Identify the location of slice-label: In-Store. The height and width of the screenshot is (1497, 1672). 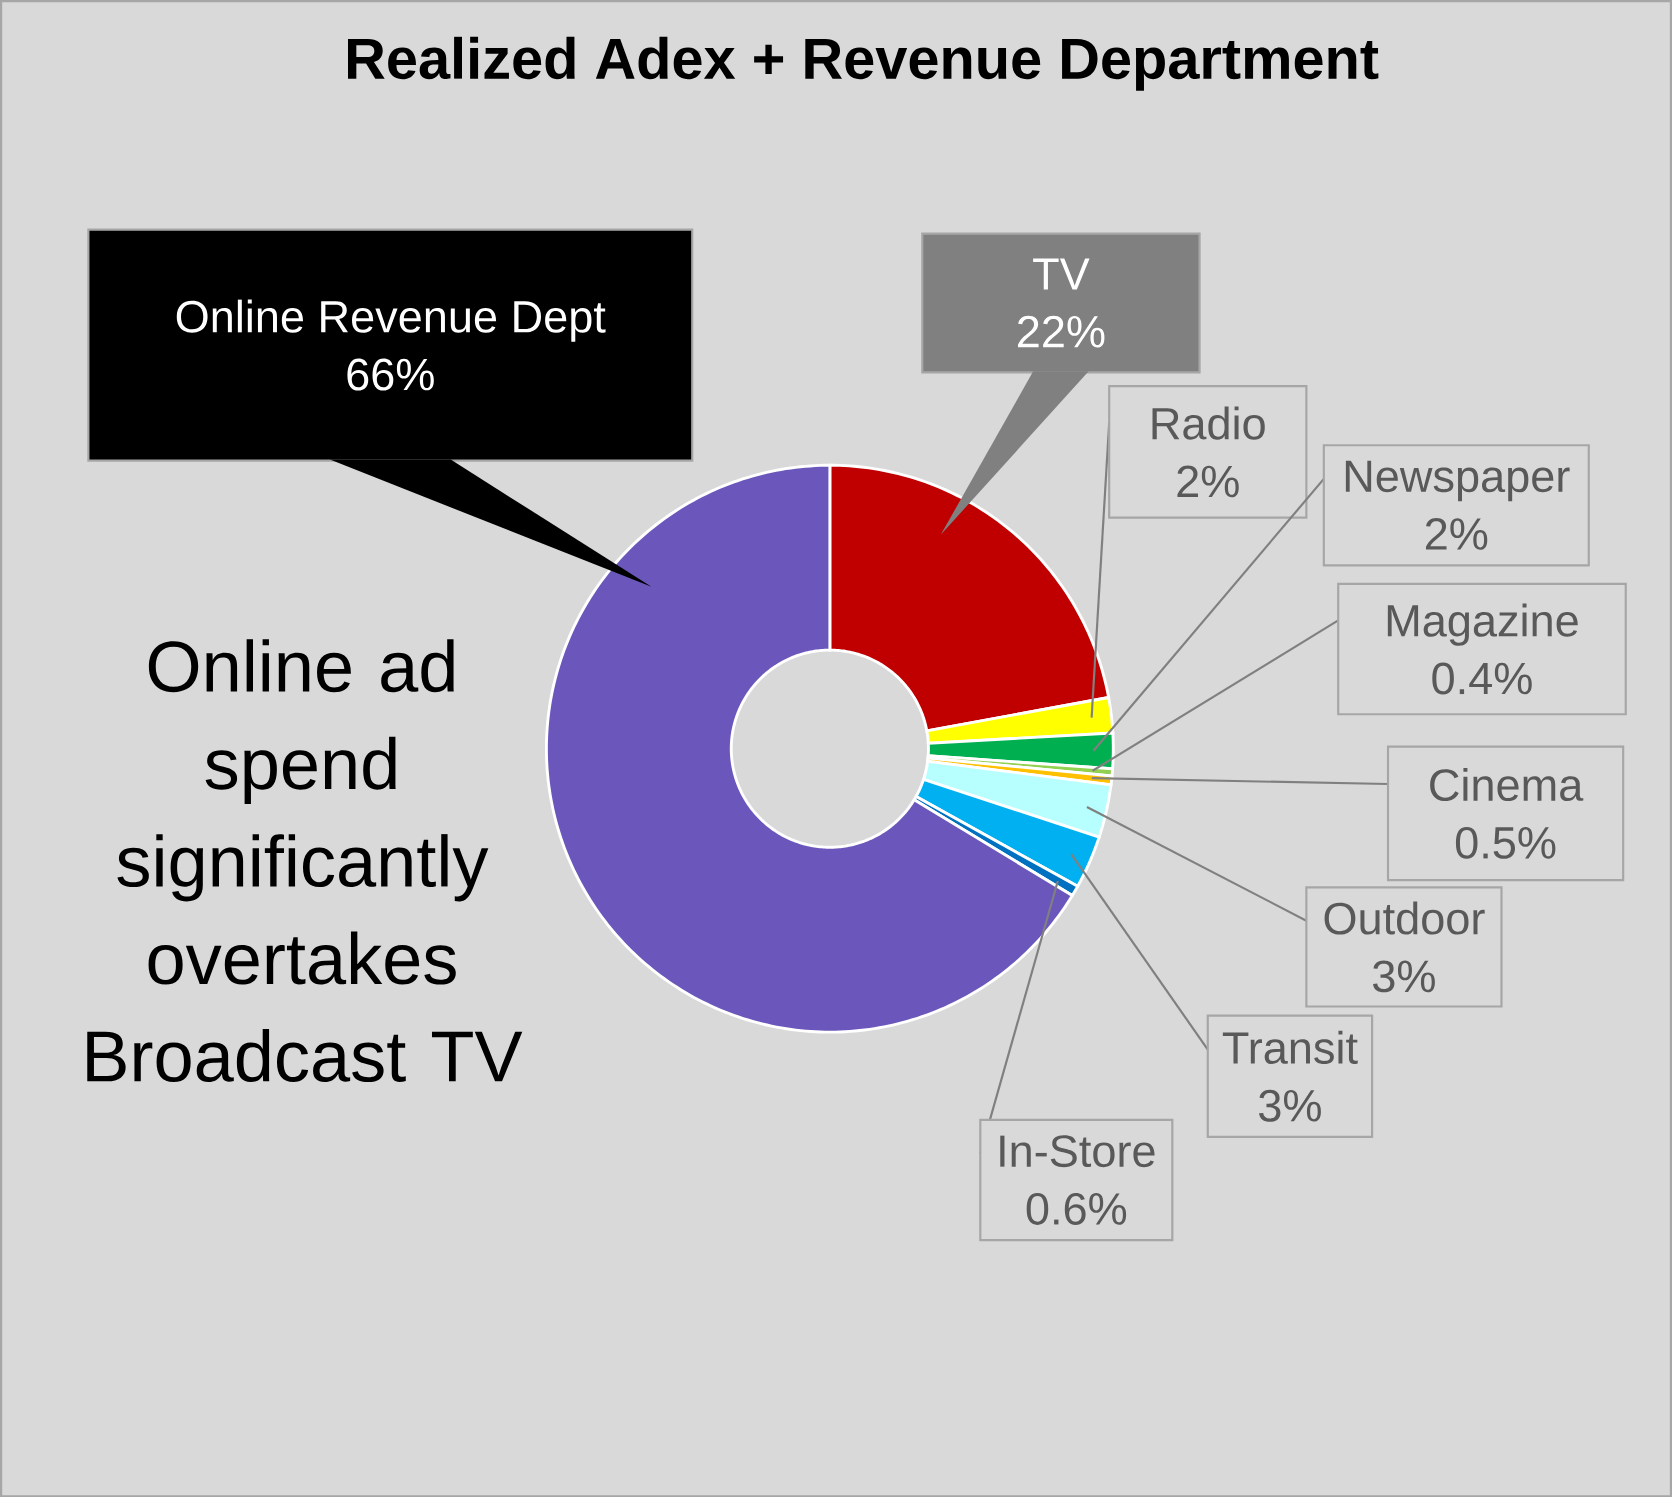
(1077, 1151).